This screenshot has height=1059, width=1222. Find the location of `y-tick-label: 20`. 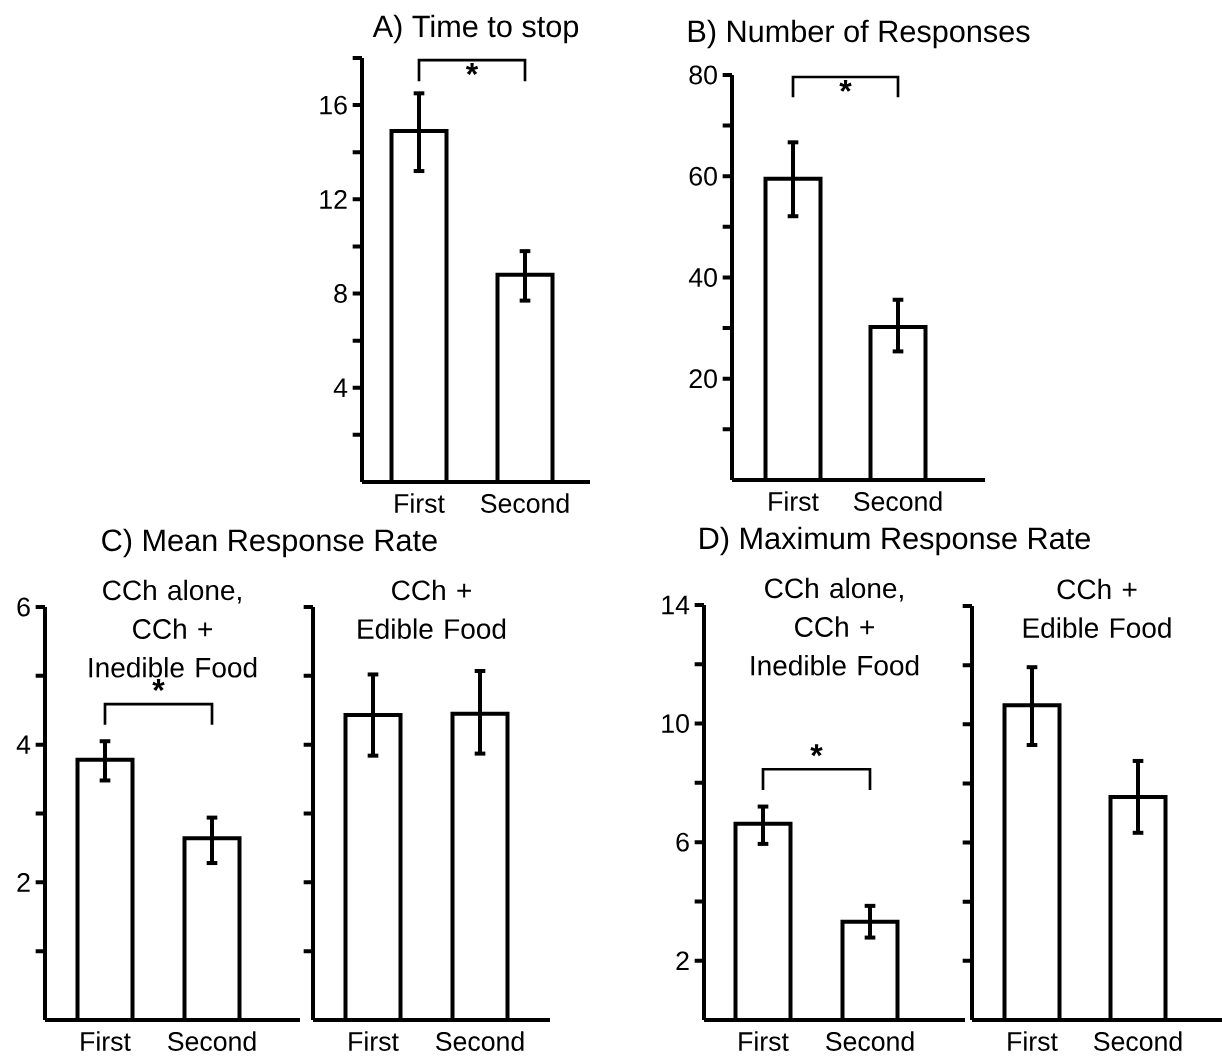

y-tick-label: 20 is located at coordinates (703, 379).